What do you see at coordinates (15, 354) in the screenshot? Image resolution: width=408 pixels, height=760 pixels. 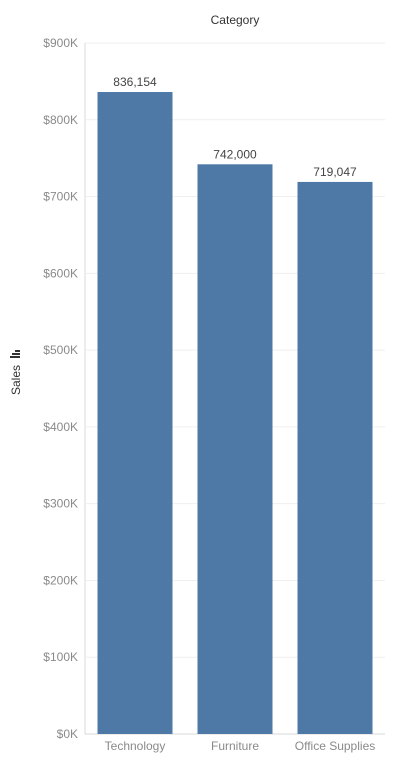 I see `sort-descending-icon` at bounding box center [15, 354].